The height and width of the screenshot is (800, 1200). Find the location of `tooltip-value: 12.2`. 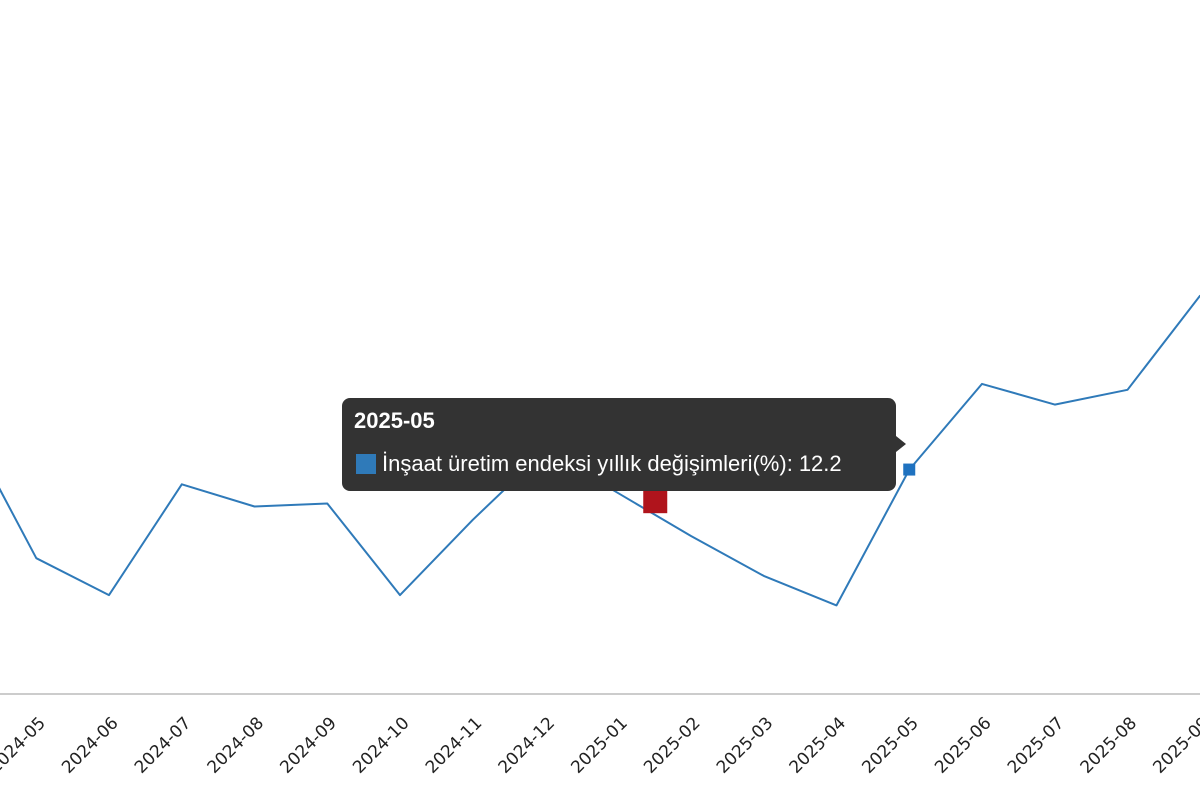

tooltip-value: 12.2 is located at coordinates (820, 463).